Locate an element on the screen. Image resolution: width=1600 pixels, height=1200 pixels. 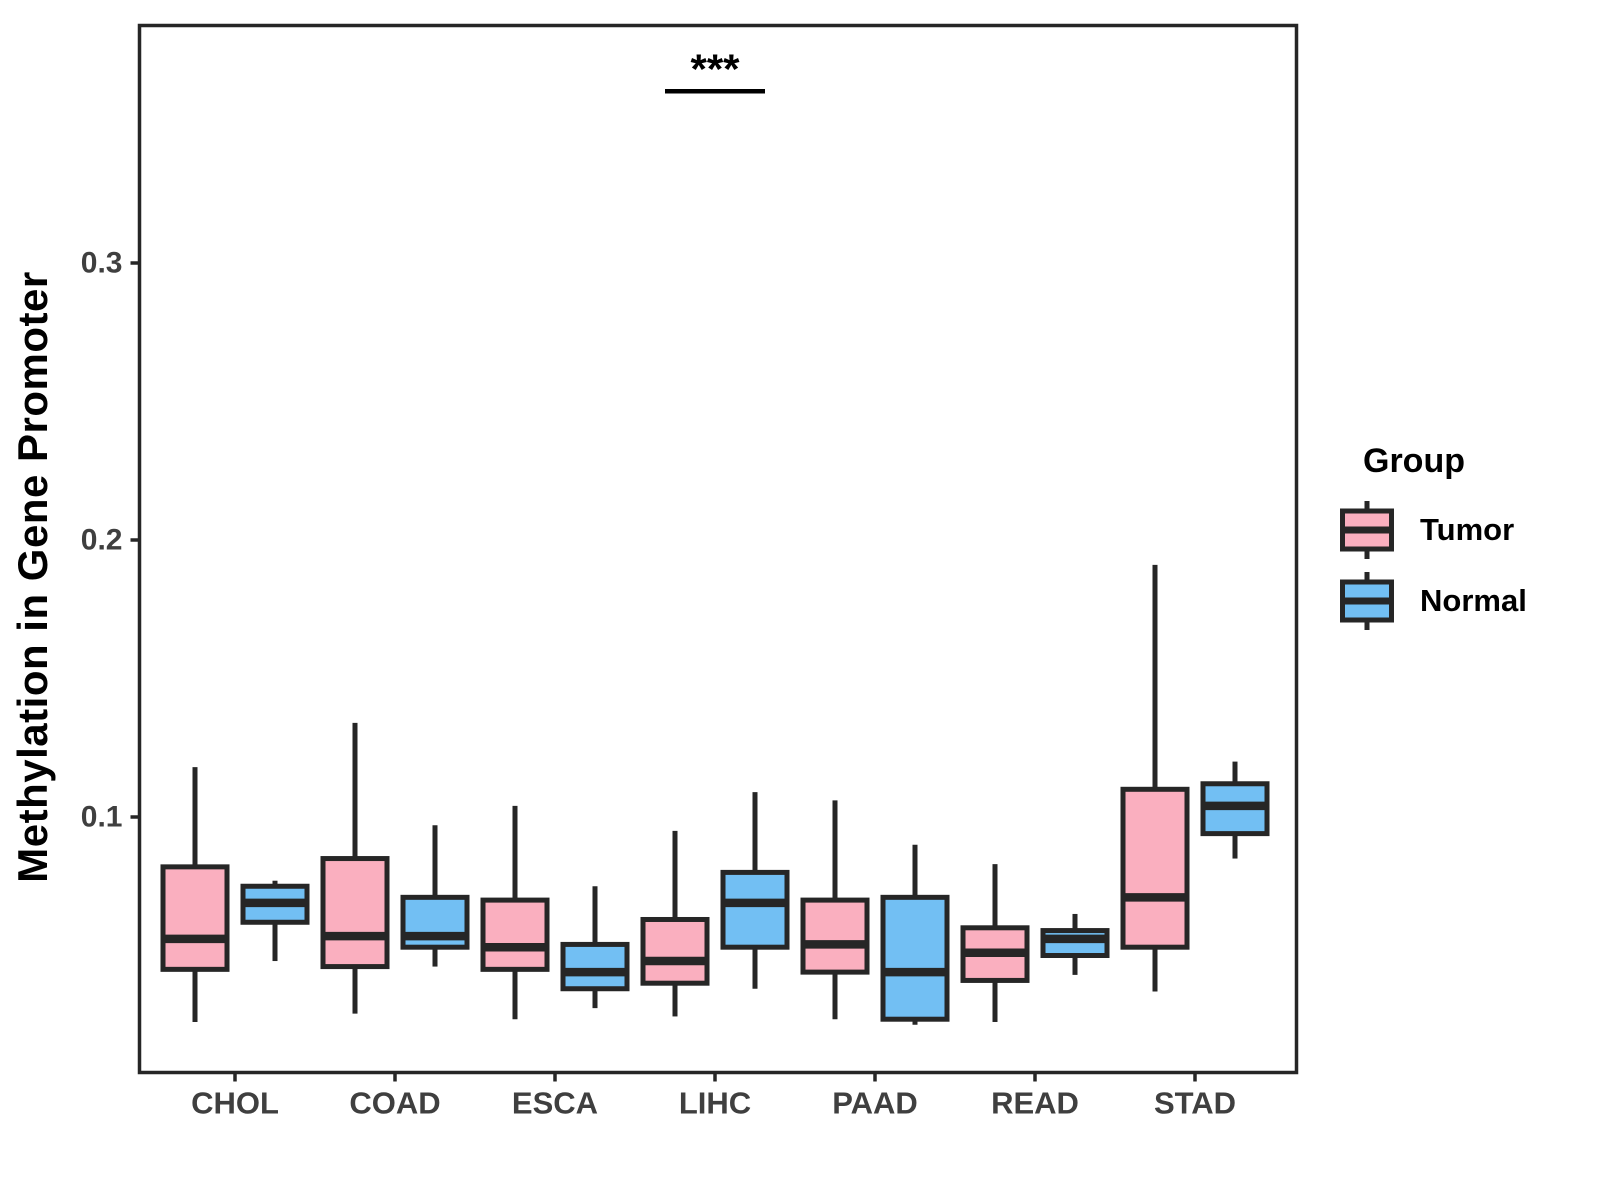
legend-item-normal: Normal is located at coordinates (1470, 601).